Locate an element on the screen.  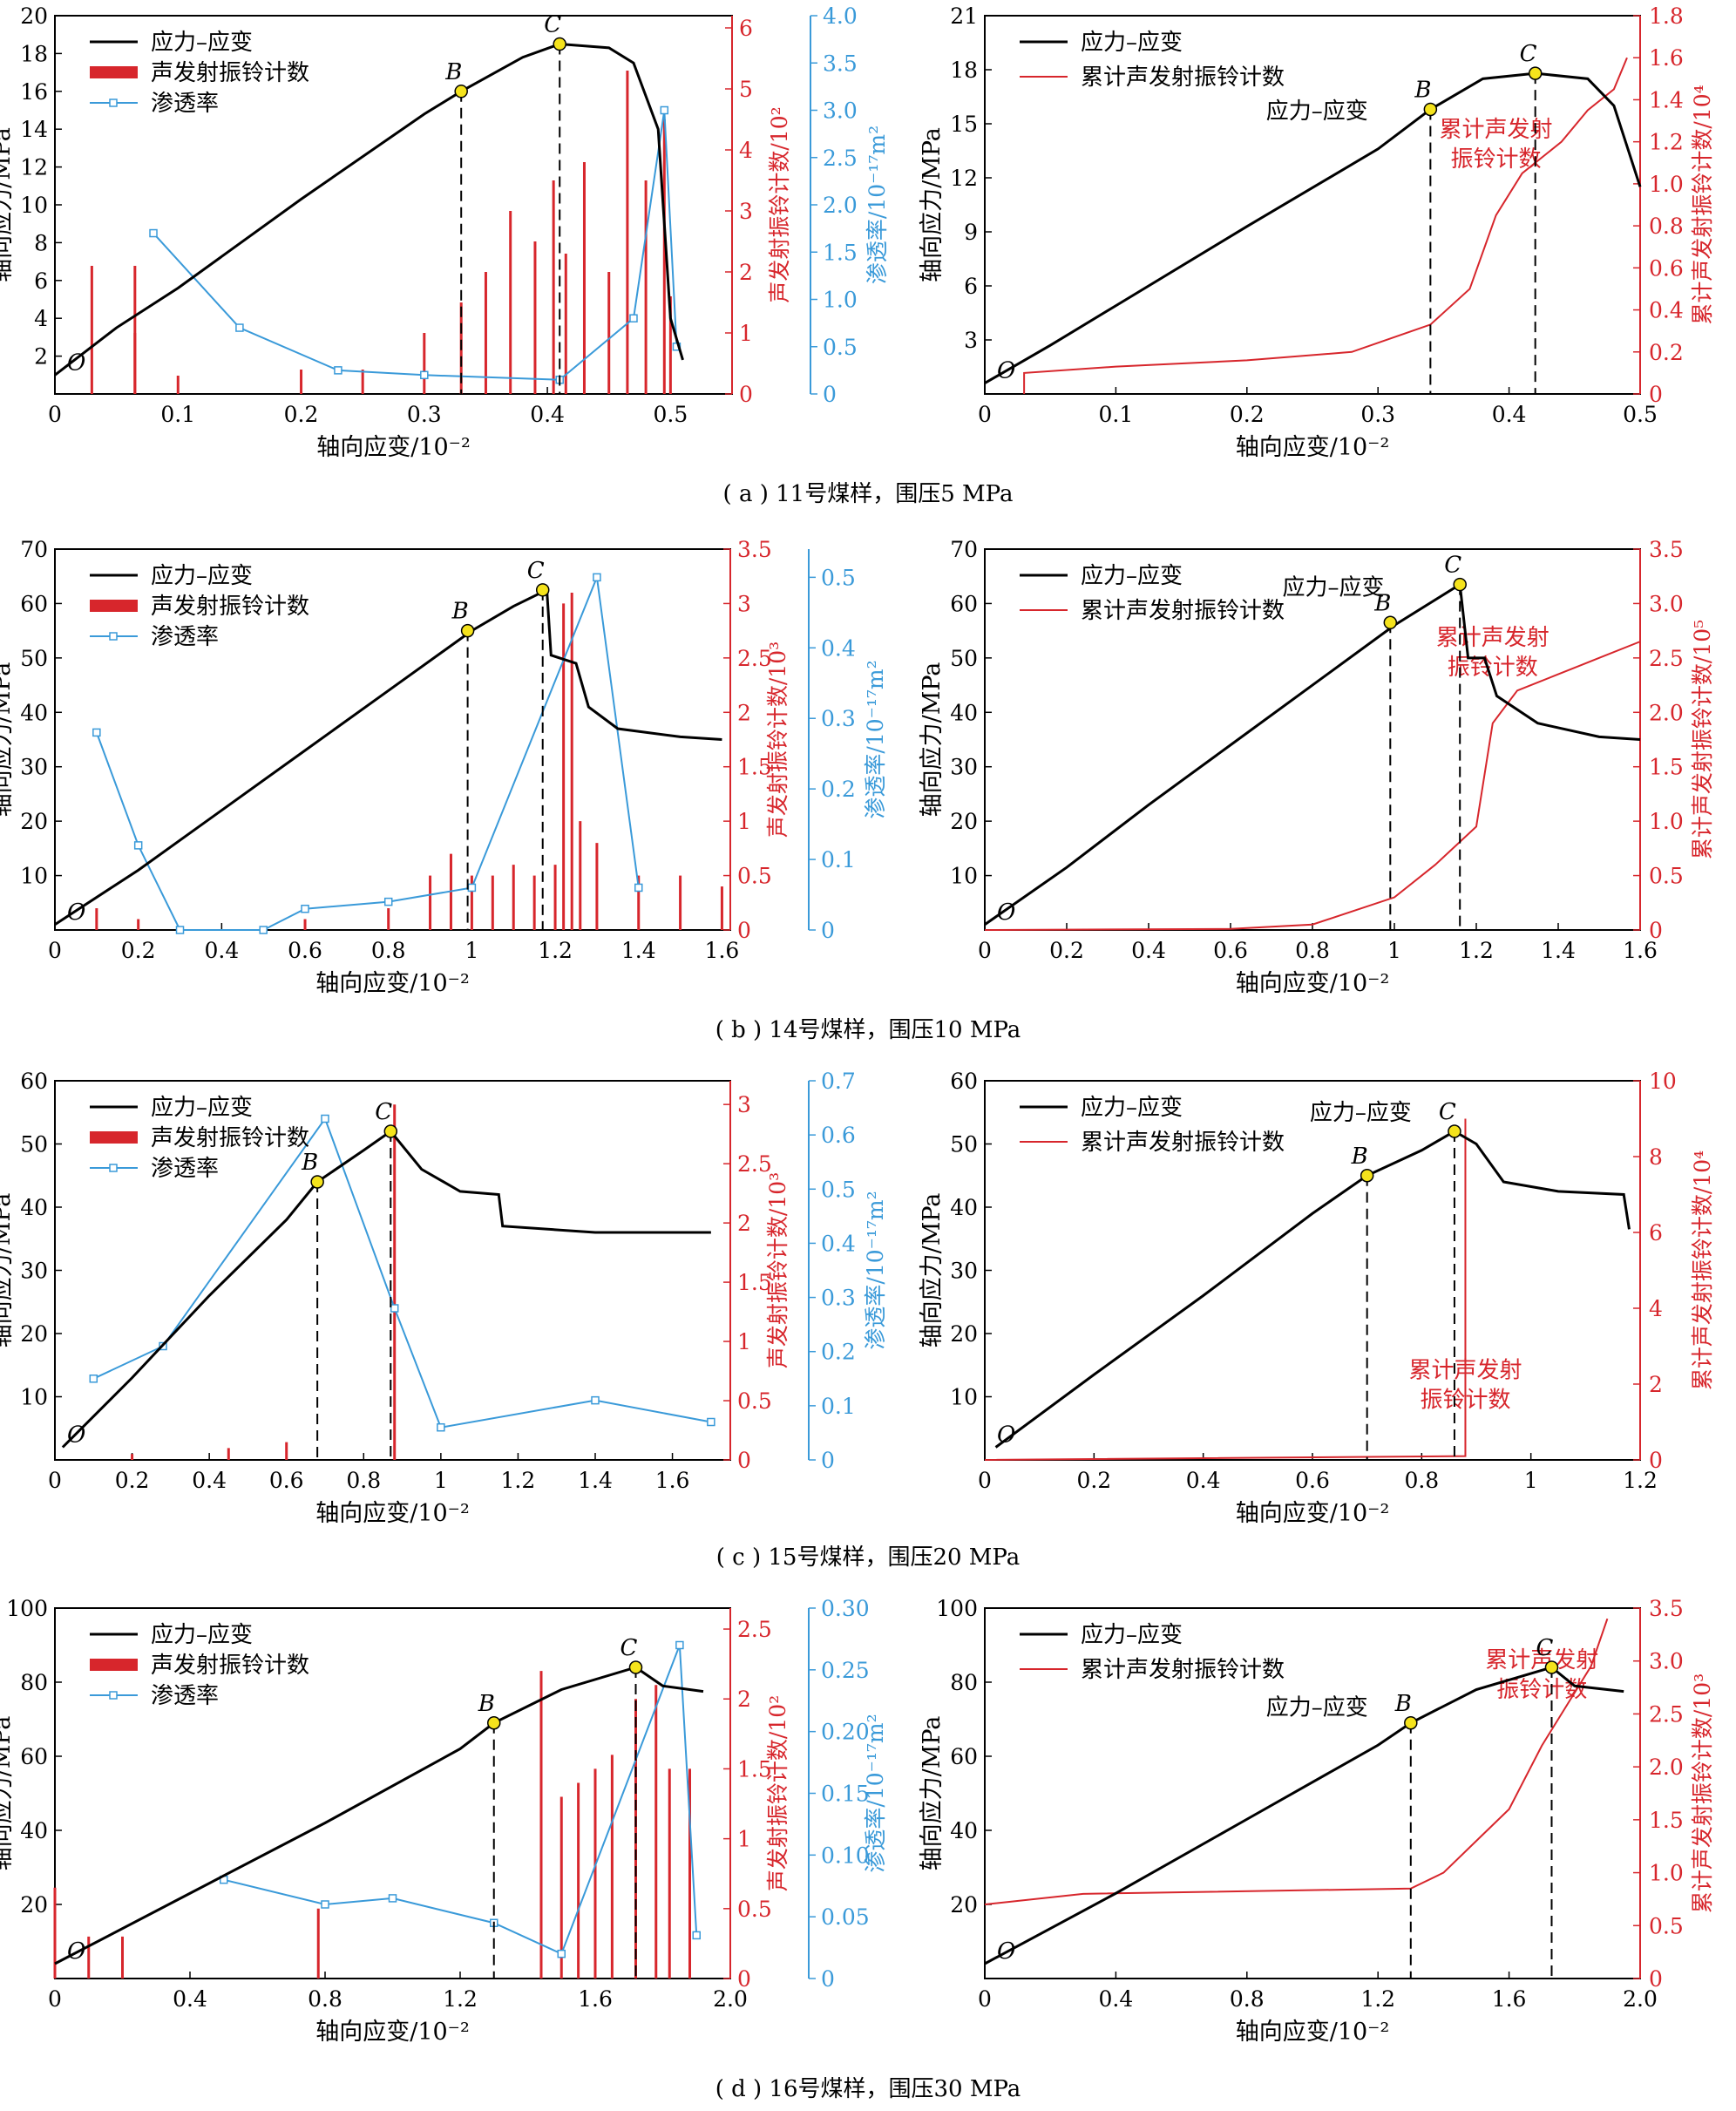
perm-tick-label: 0.05 is located at coordinates (845, 1917).